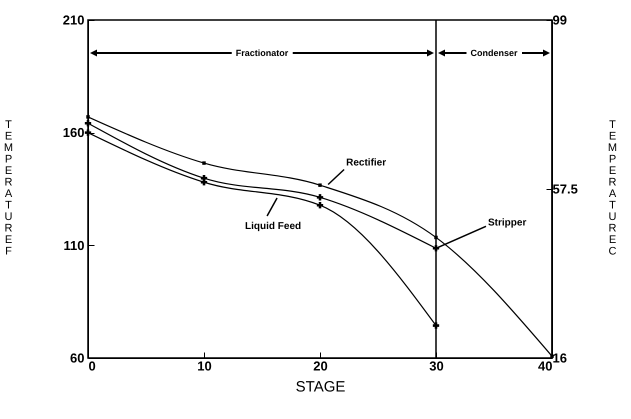  Describe the element at coordinates (204, 366) in the screenshot. I see `x-tick-label: 10` at that location.